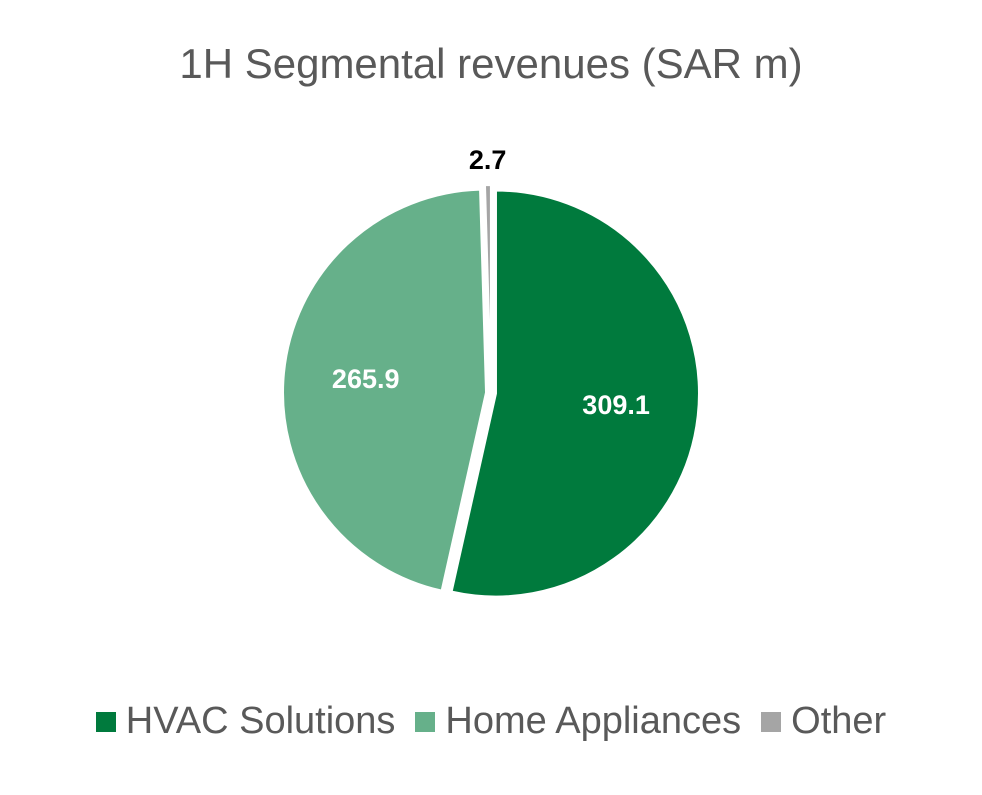  I want to click on legend-label-hvac: HVAC Solutions, so click(260, 721).